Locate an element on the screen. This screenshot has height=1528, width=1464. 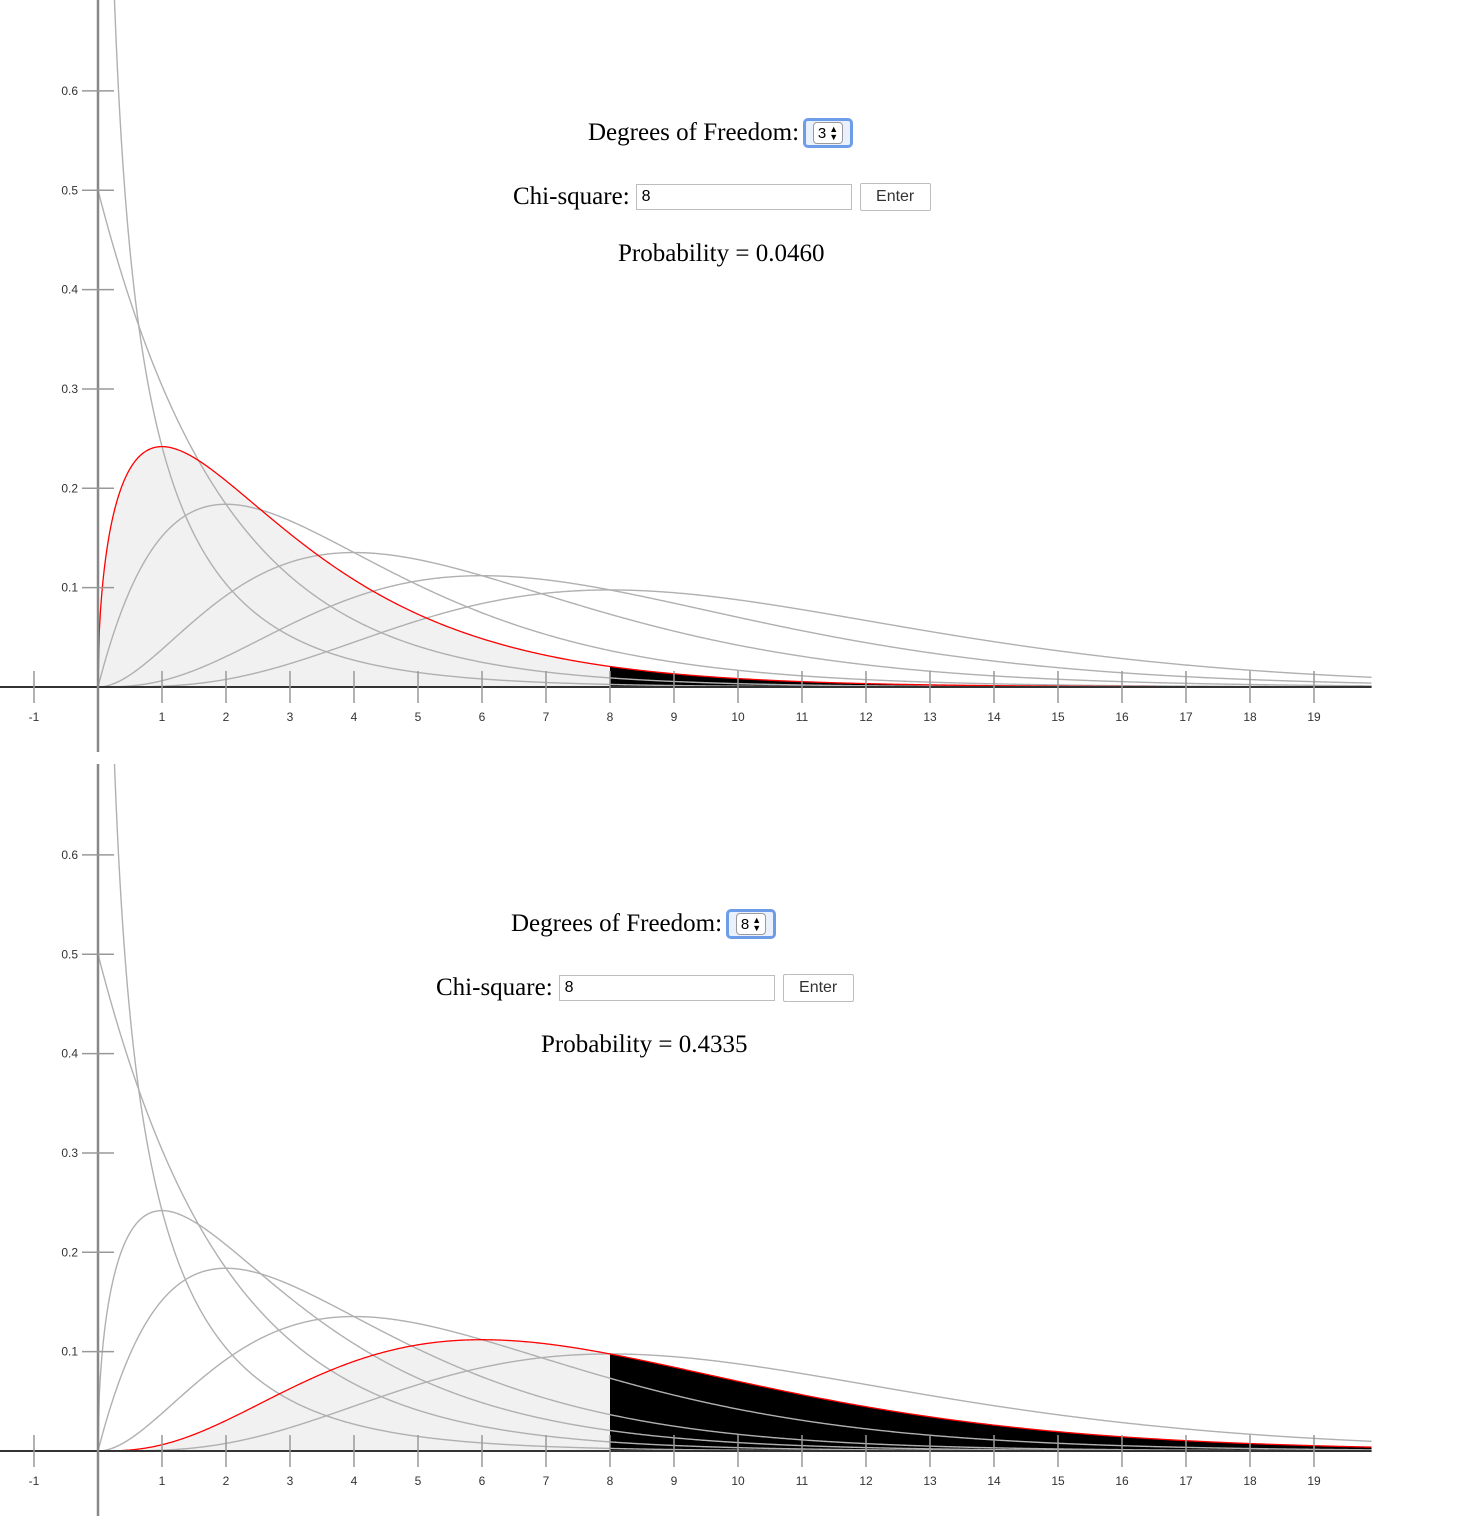
probability-row: Probability = 0.4335 is located at coordinates (644, 1045).